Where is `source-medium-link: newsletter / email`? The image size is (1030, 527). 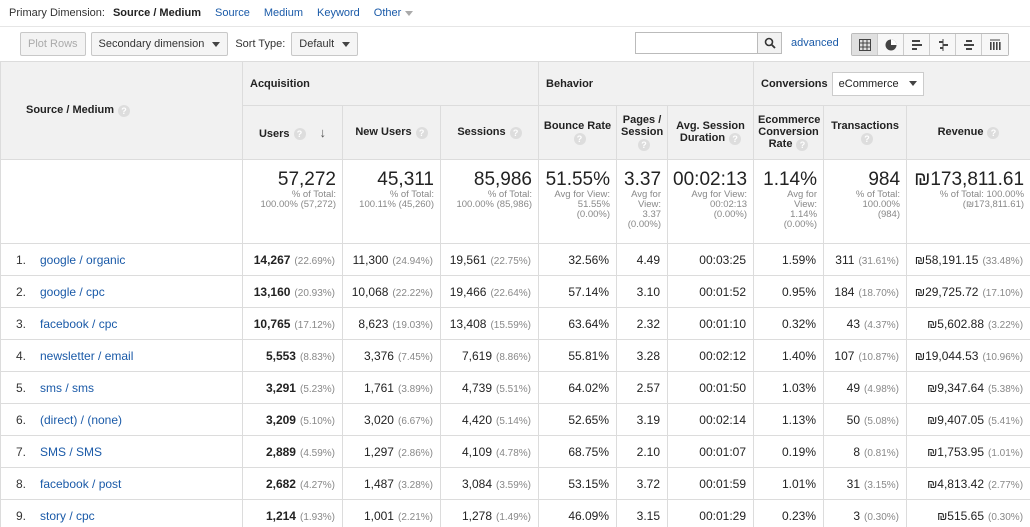 source-medium-link: newsletter / email is located at coordinates (87, 355).